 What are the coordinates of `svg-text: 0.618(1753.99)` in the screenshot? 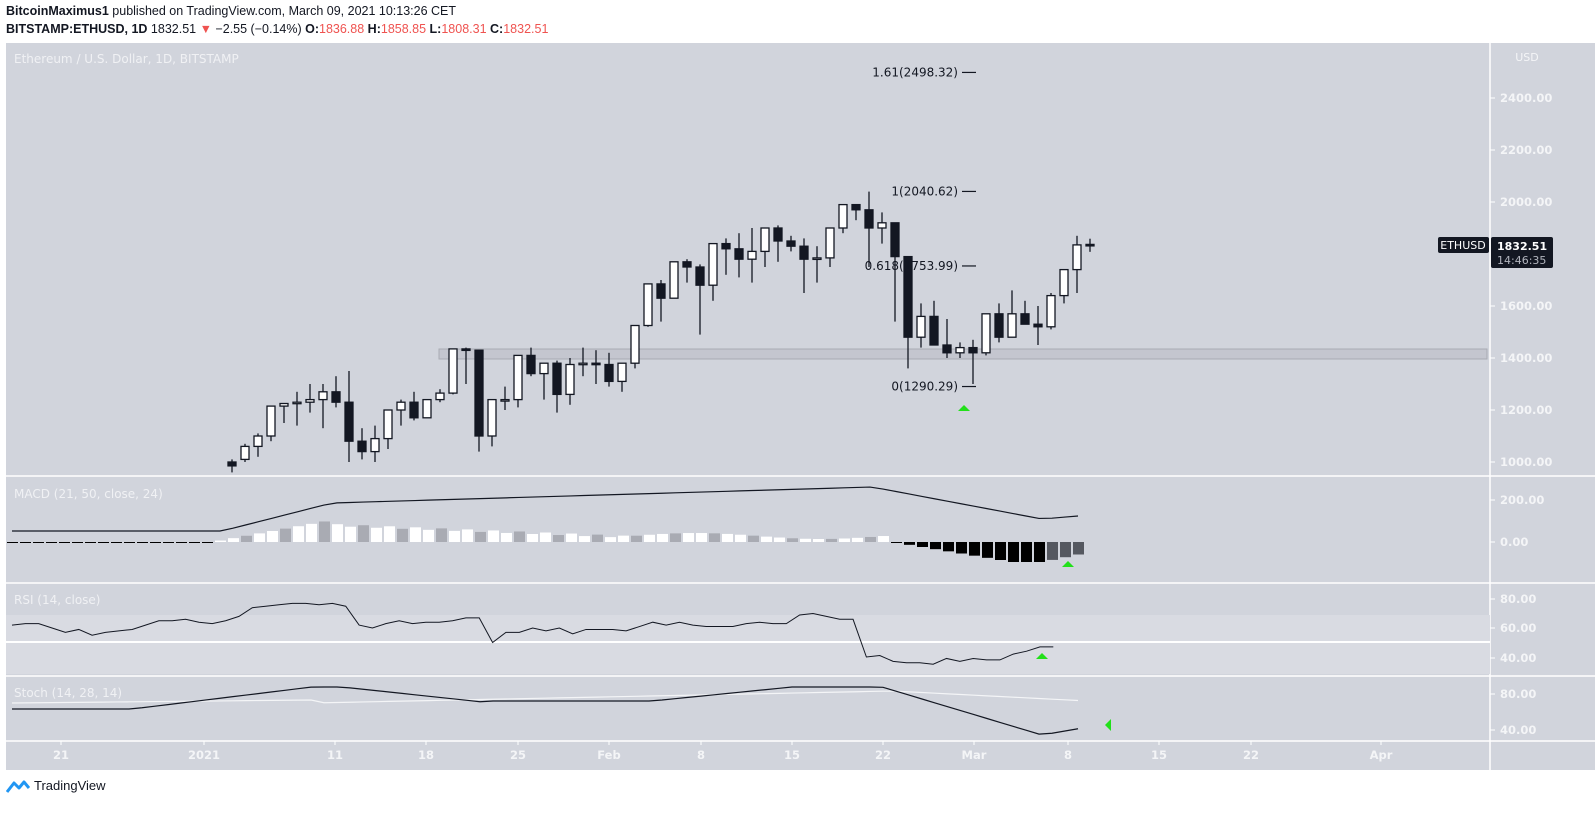 It's located at (911, 266).